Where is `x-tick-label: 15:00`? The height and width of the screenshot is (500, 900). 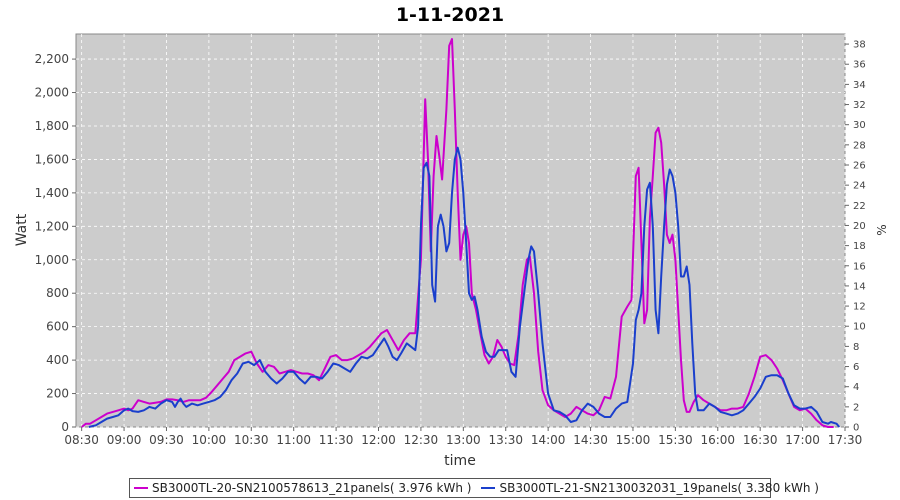 x-tick-label: 15:00 is located at coordinates (633, 440).